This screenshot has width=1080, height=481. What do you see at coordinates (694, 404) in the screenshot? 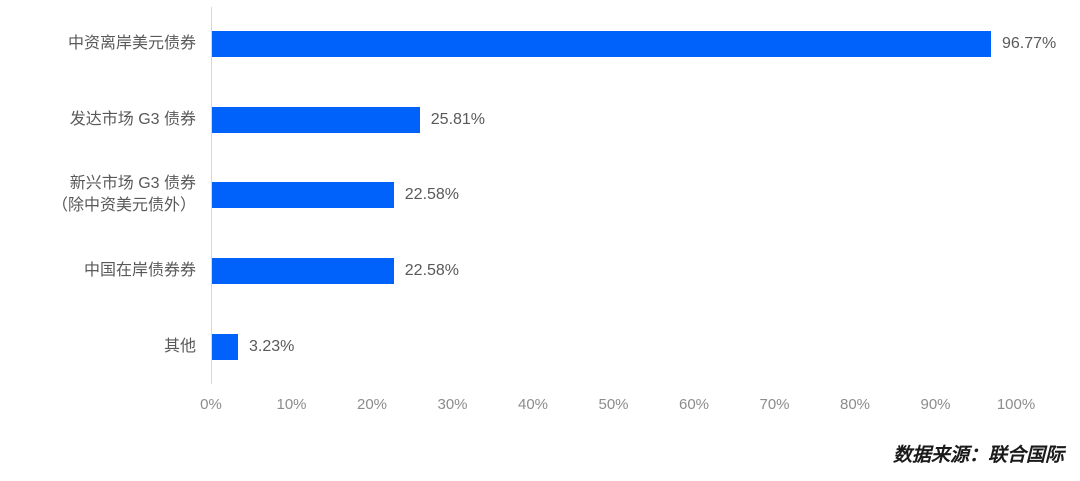
I see `x-tick-label: 60%` at bounding box center [694, 404].